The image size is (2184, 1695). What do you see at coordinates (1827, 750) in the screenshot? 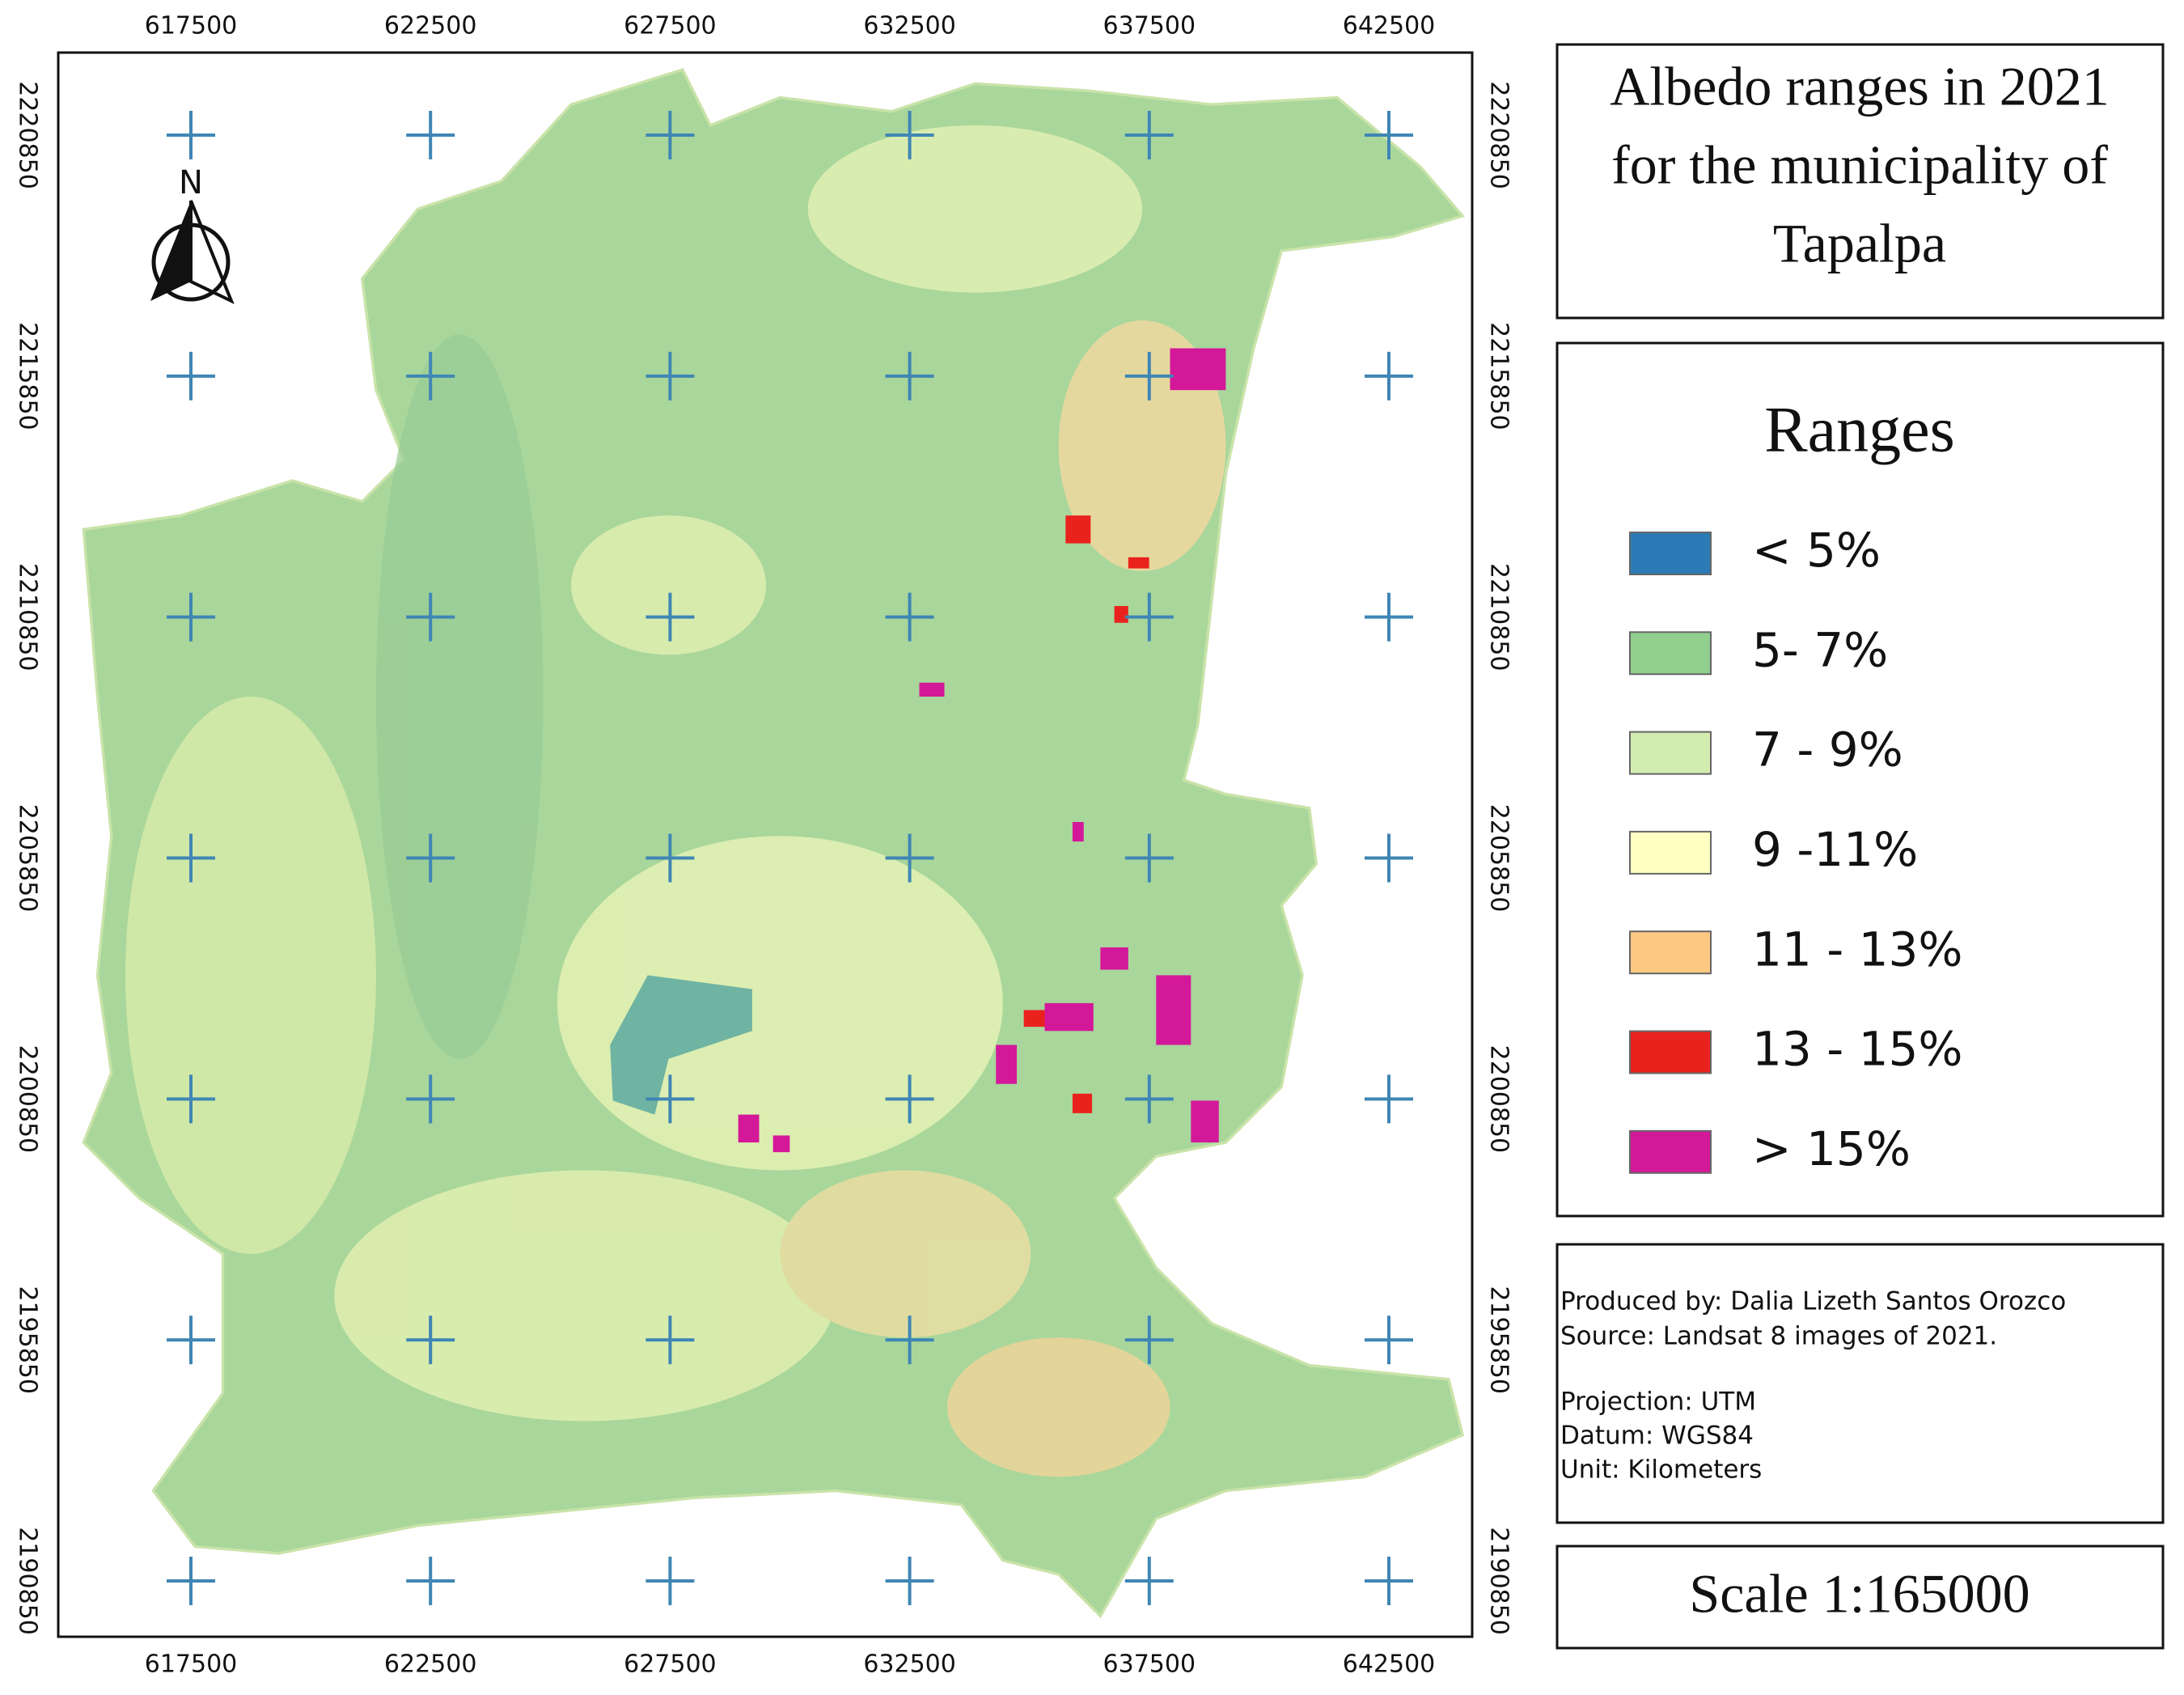
I see `legend-label: 7 - 9%` at bounding box center [1827, 750].